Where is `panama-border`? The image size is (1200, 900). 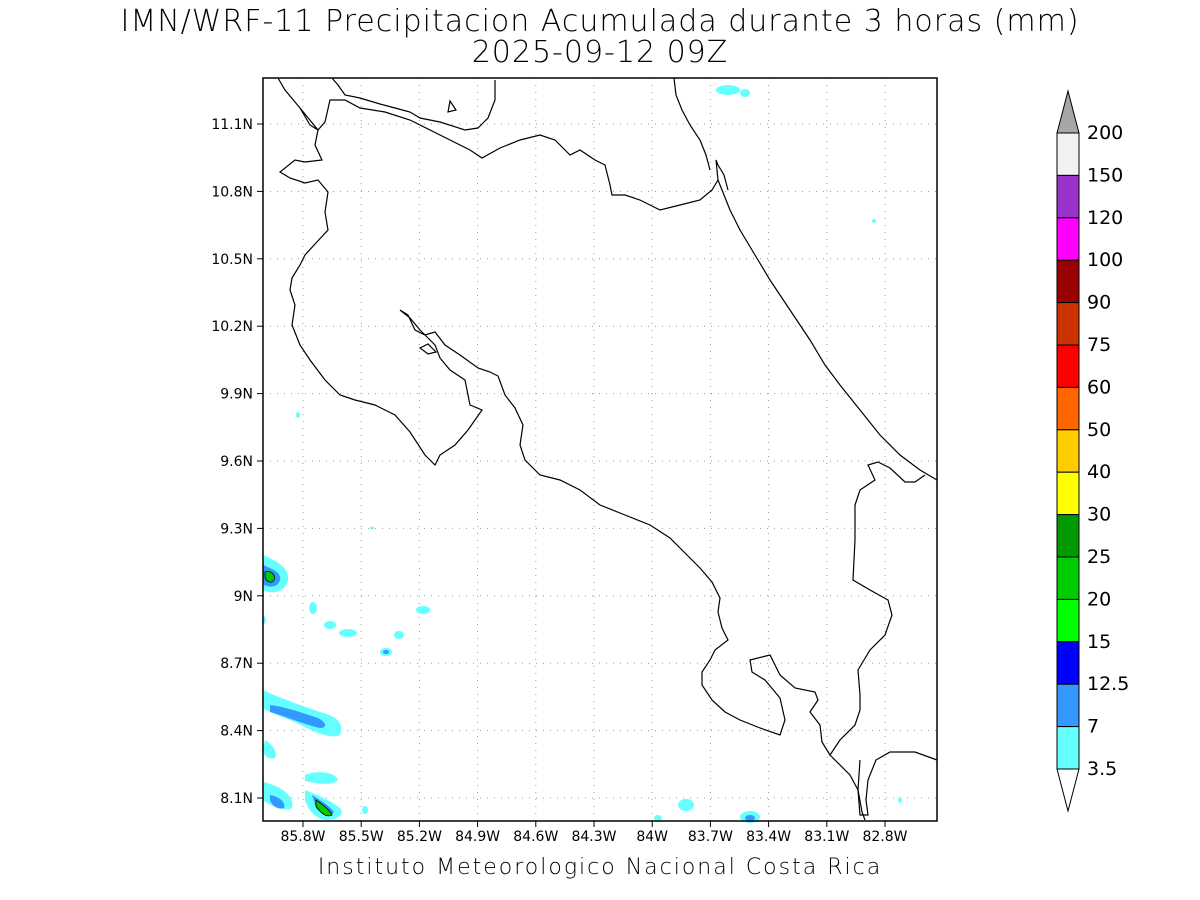
panama-border is located at coordinates (883, 783).